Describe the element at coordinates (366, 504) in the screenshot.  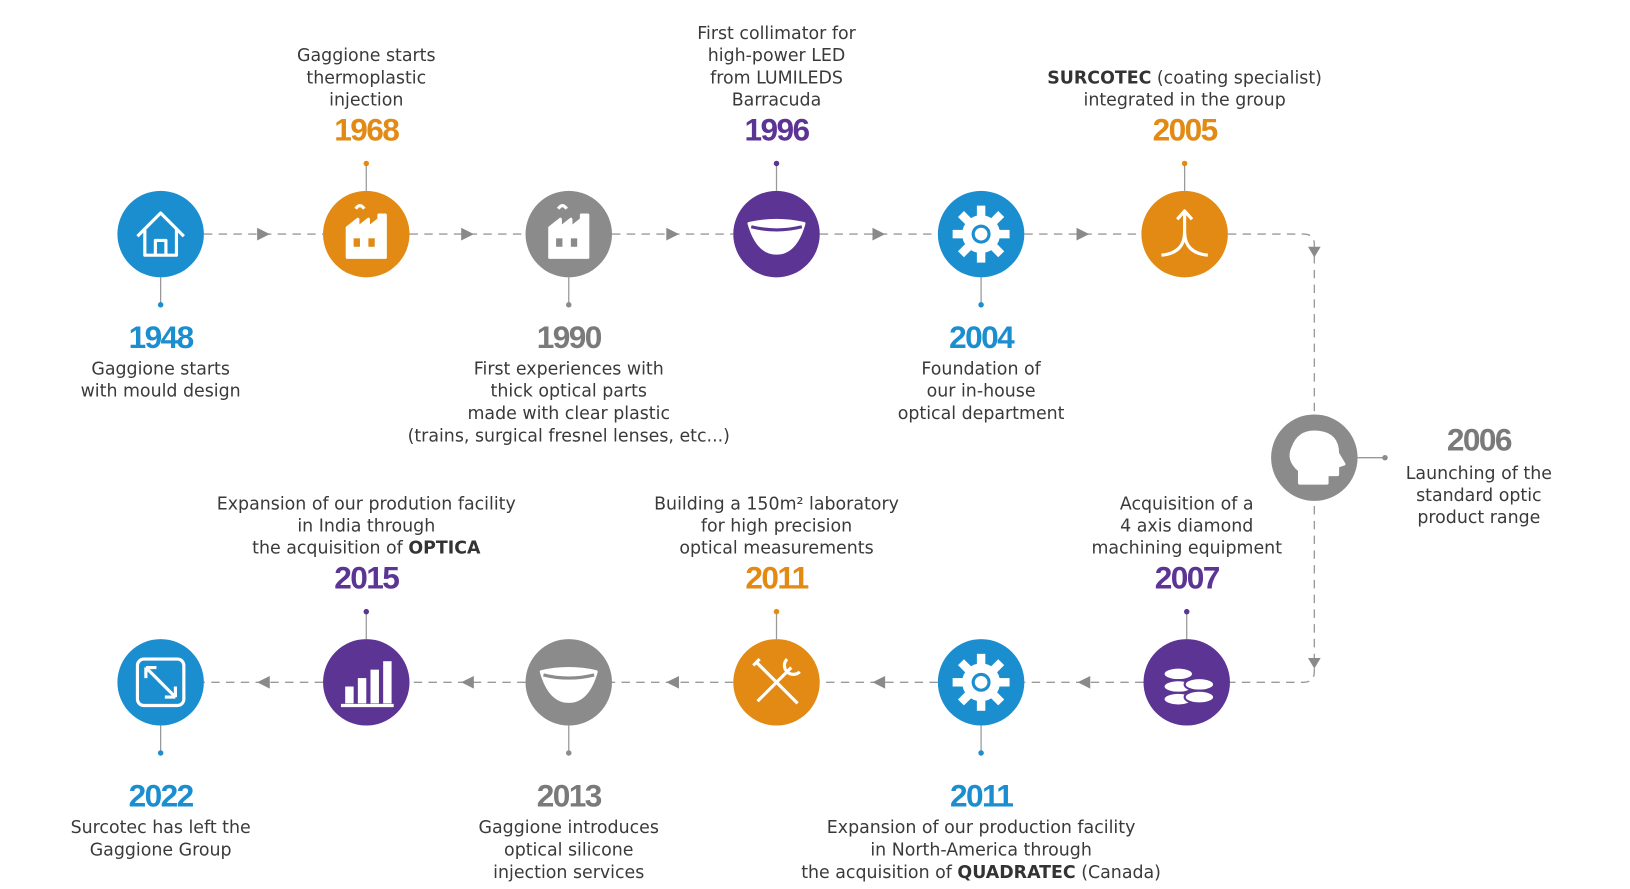
I see `event-text: Expansion of our prodution facility` at that location.